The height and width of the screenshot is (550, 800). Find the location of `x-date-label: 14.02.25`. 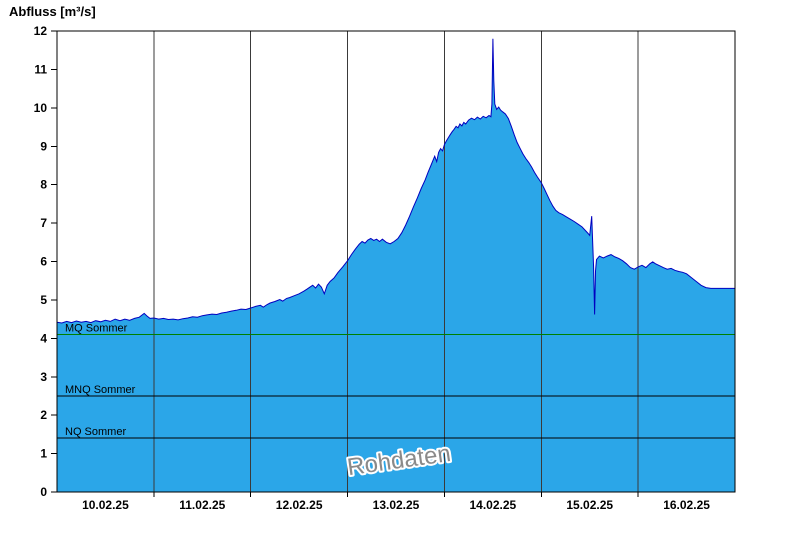

x-date-label: 14.02.25 is located at coordinates (492, 505).